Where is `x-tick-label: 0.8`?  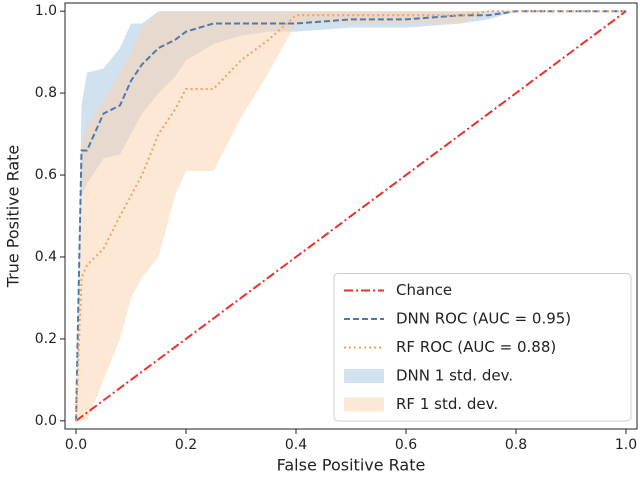
x-tick-label: 0.8 is located at coordinates (516, 445).